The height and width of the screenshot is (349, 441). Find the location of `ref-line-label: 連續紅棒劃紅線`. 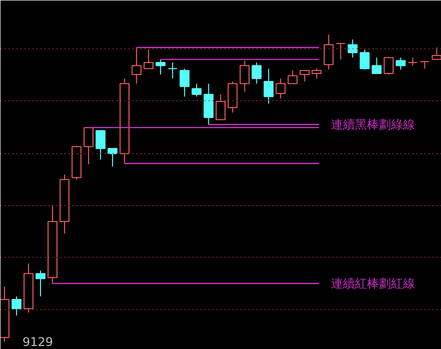

ref-line-label: 連續紅棒劃紅線 is located at coordinates (373, 283).